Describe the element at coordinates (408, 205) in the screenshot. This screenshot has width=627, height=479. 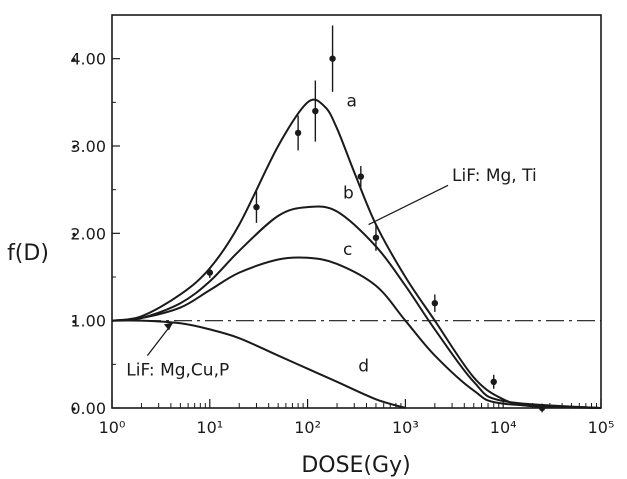
I see `leader-line-mg-ti` at that location.